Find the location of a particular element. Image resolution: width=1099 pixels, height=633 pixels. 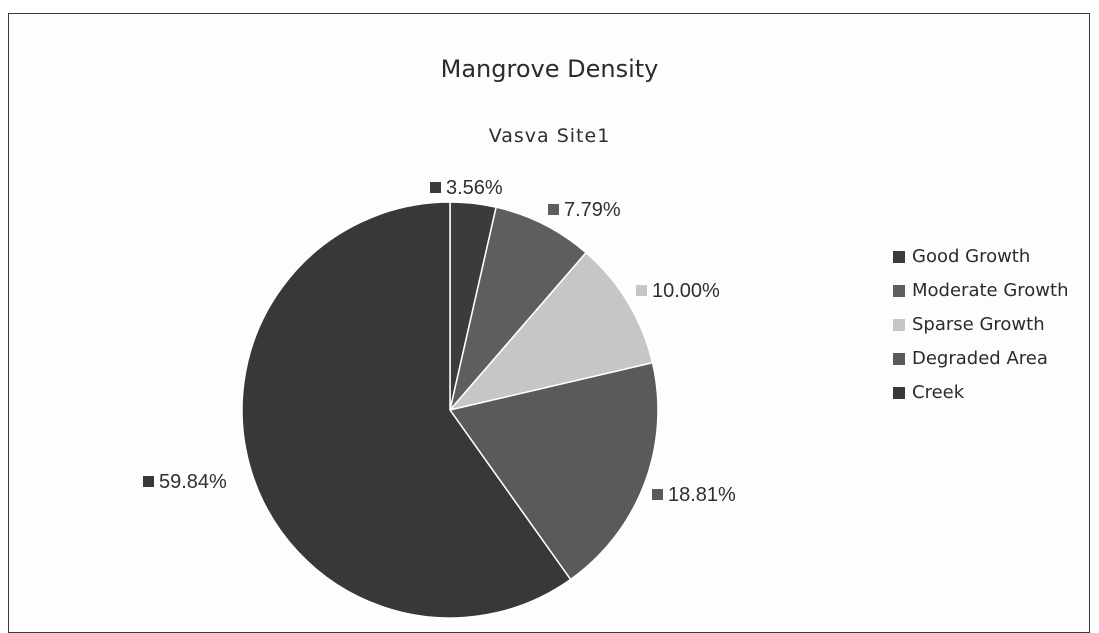

data-label-text: 59.84% is located at coordinates (193, 482).